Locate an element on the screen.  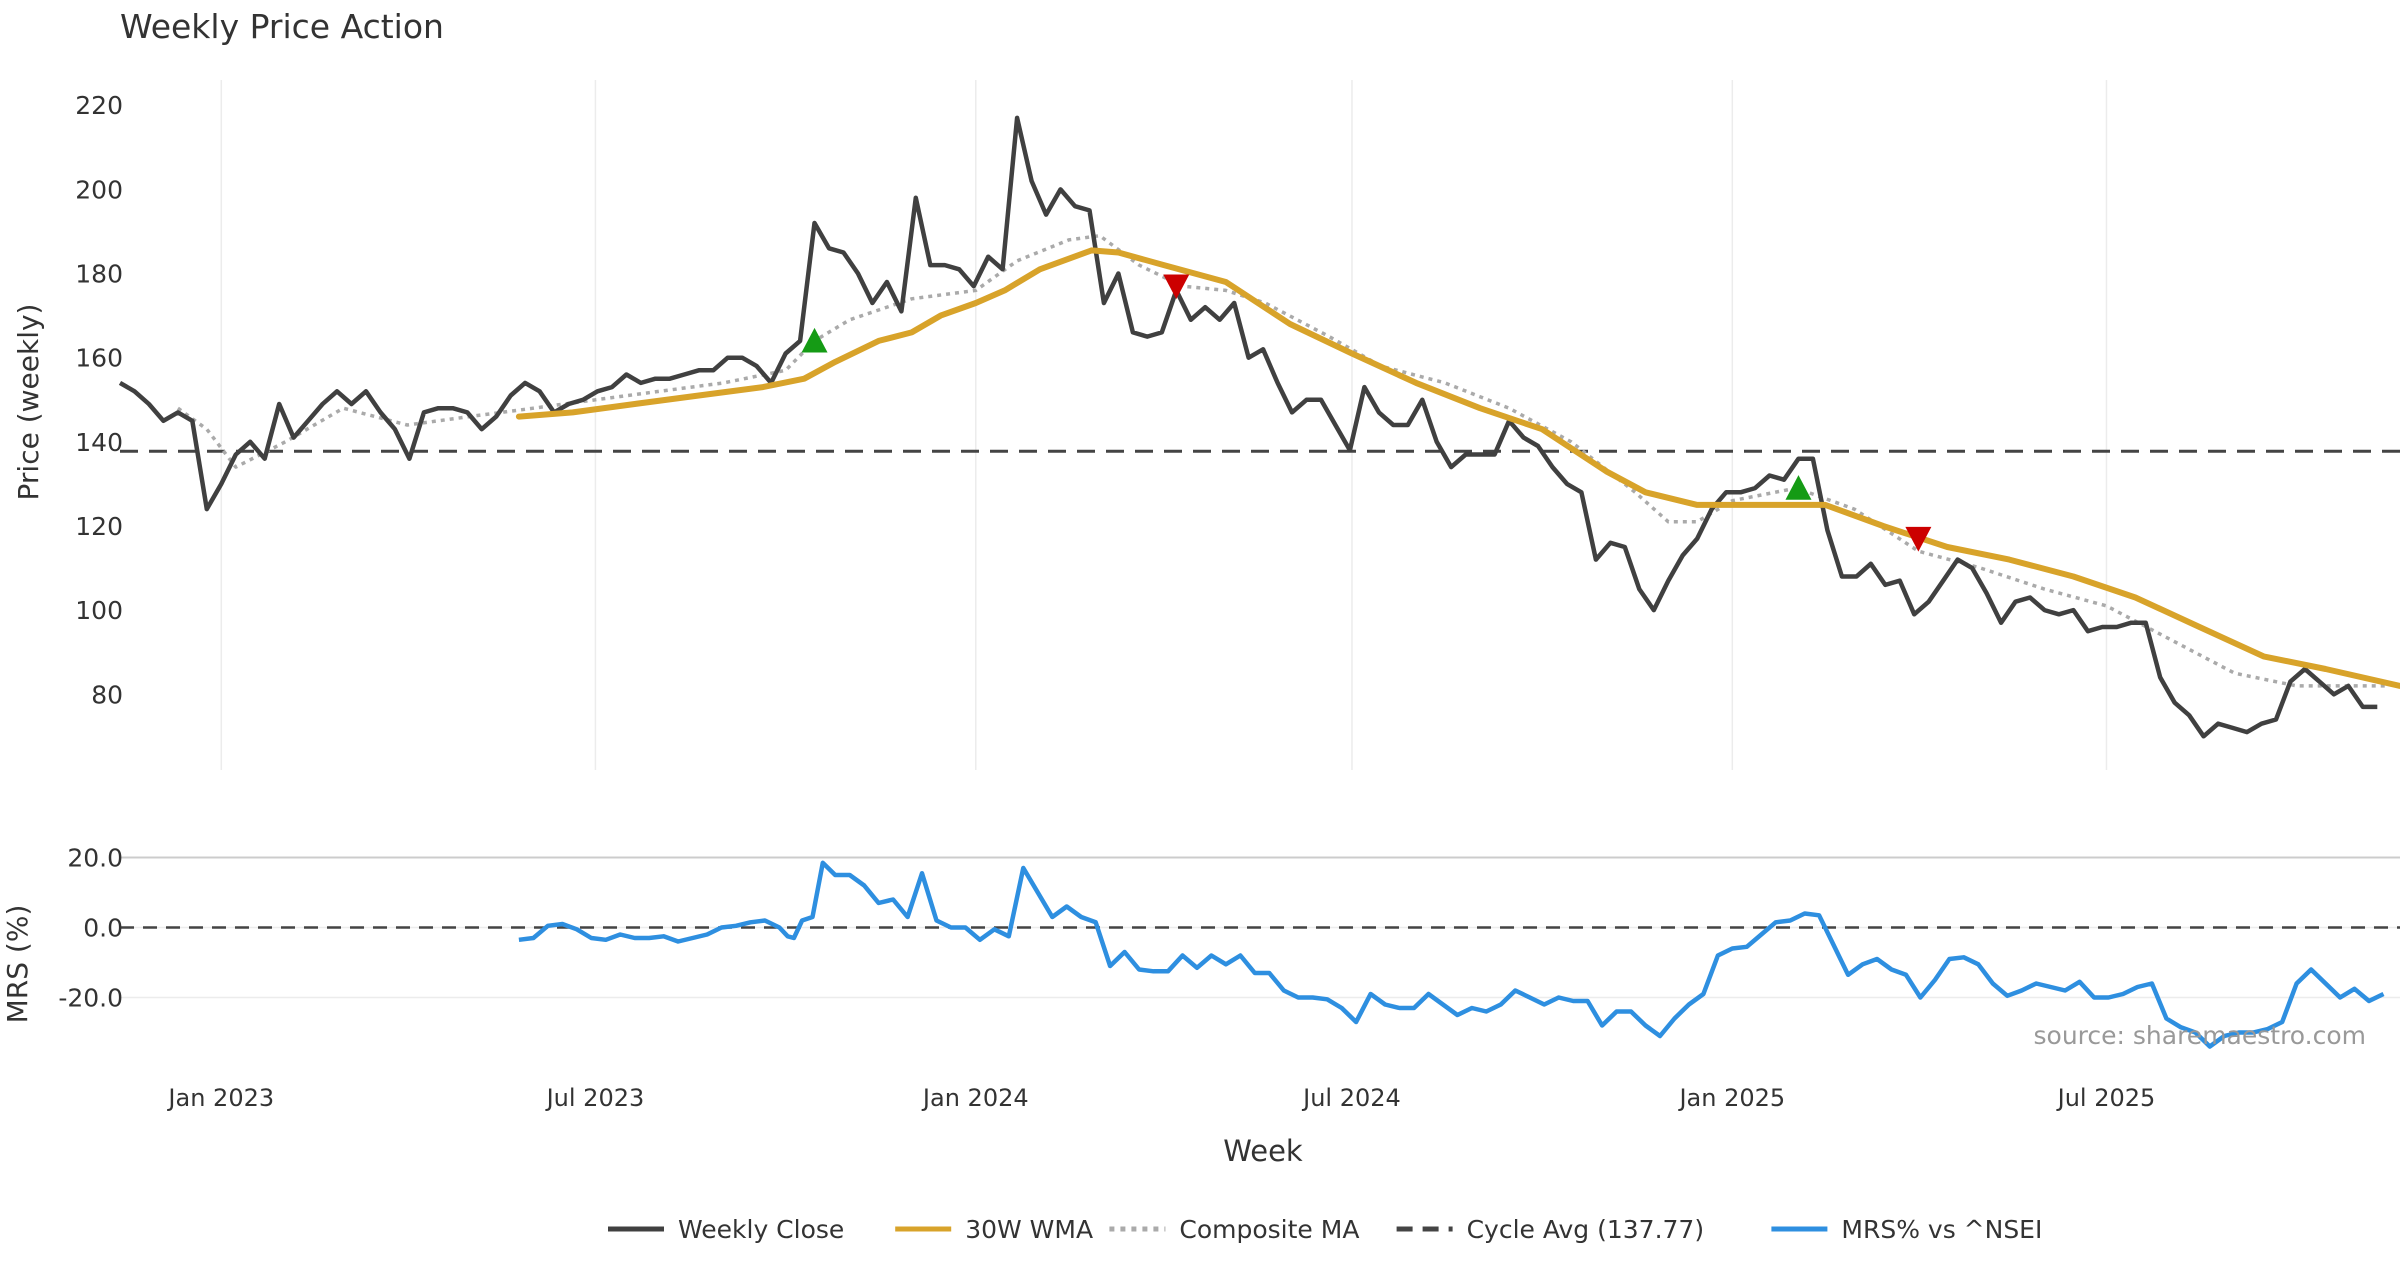
x-tick-label: Jul 2025 is located at coordinates (2106, 1098).